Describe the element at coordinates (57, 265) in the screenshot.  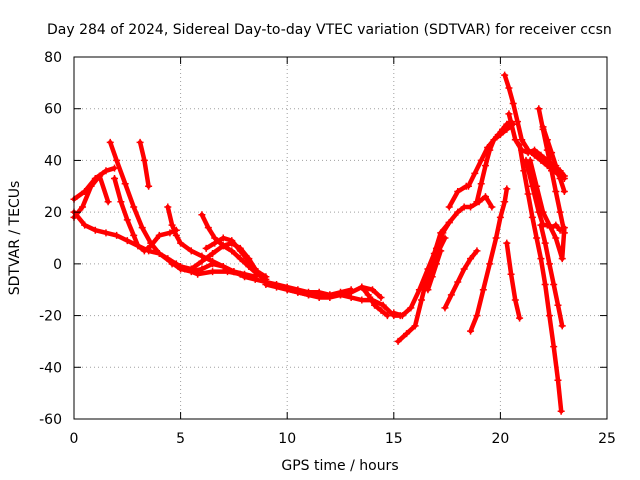
I see `y-tick-label: 0` at that location.